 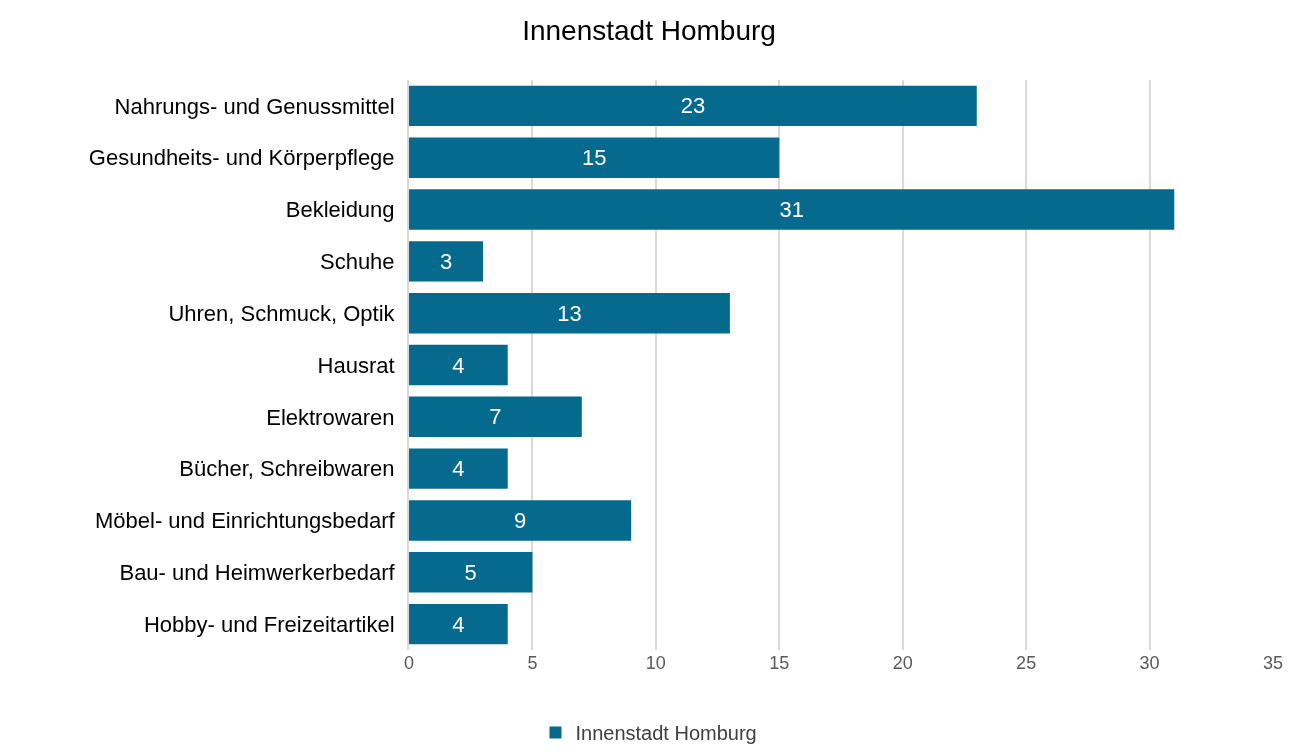 What do you see at coordinates (357, 262) in the screenshot?
I see `y-tick-label: Schuhe` at bounding box center [357, 262].